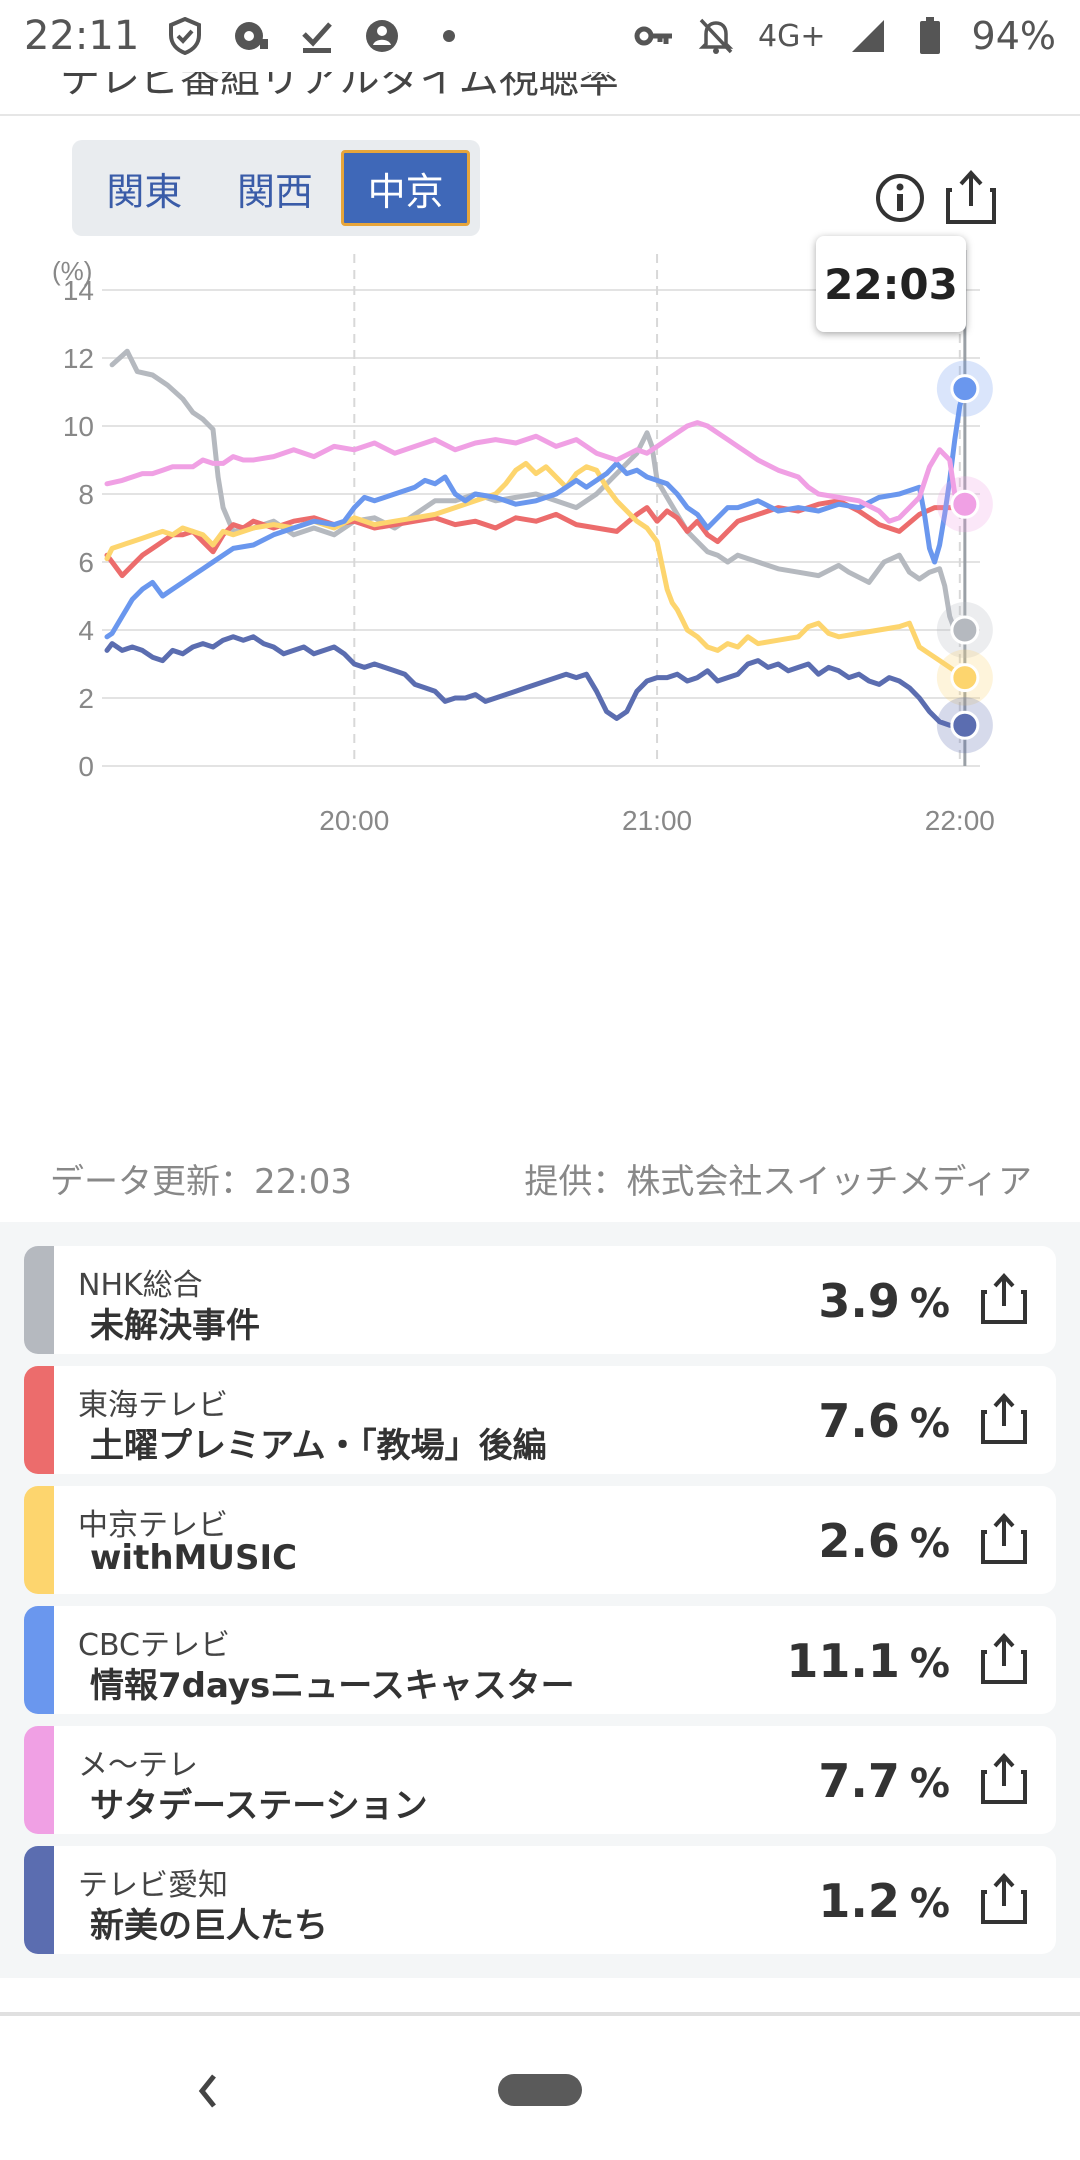 The height and width of the screenshot is (2160, 1080). I want to click on status-right: 4G+ 94%, so click(845, 36).